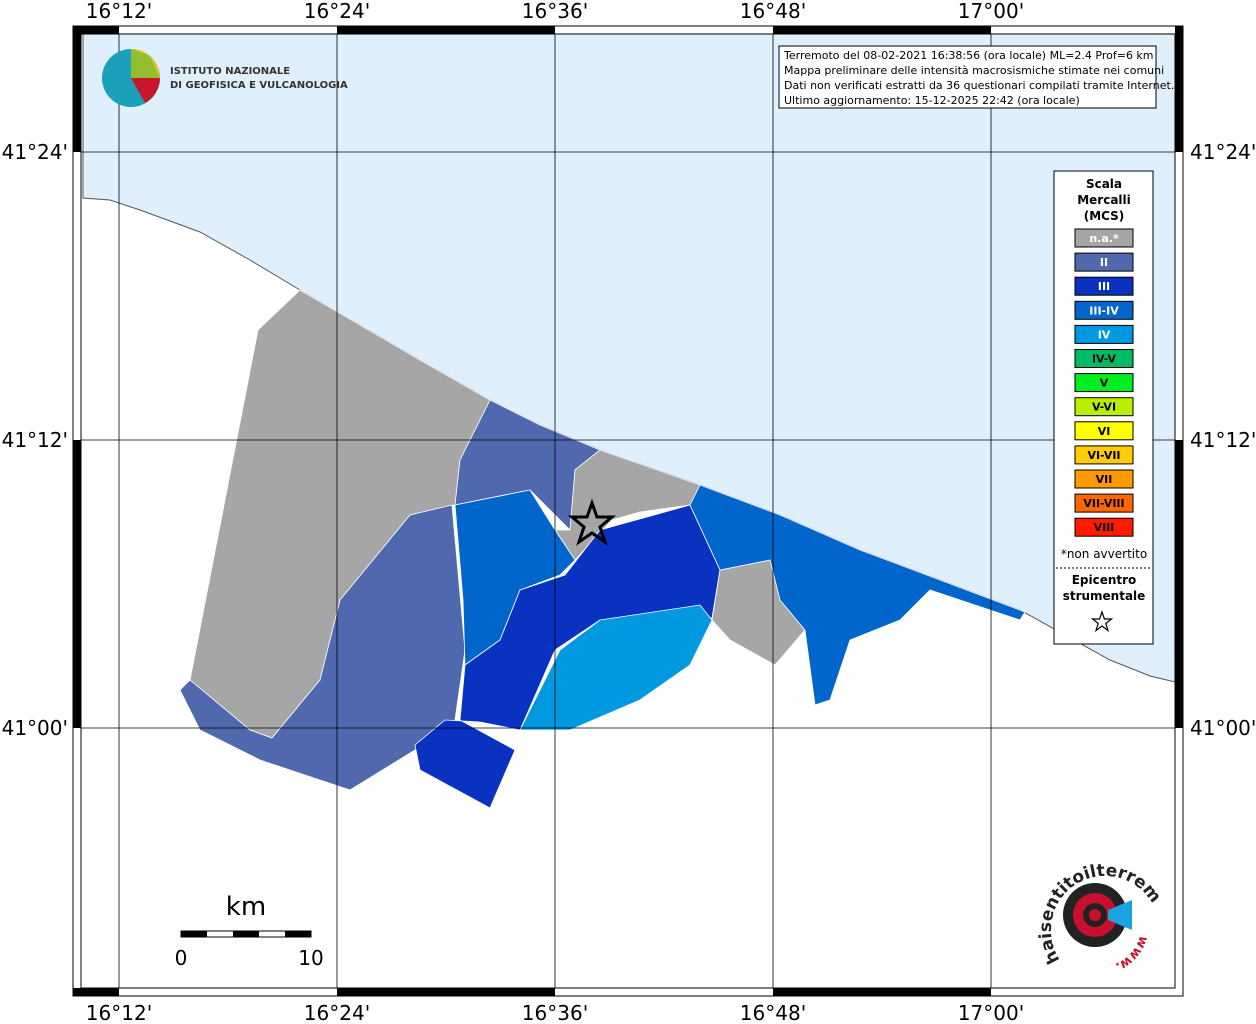 This screenshot has width=1256, height=1024. I want to click on legend-title: Scala, so click(1104, 184).